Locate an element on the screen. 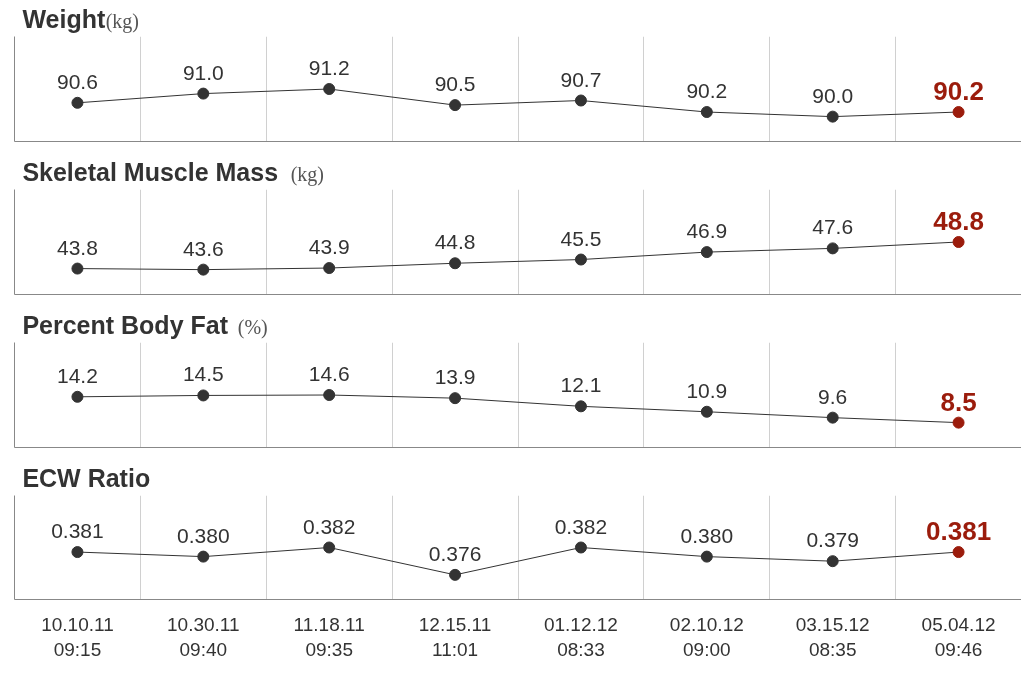 This screenshot has height=689, width=1021. data-label: 8.5 is located at coordinates (958, 401).